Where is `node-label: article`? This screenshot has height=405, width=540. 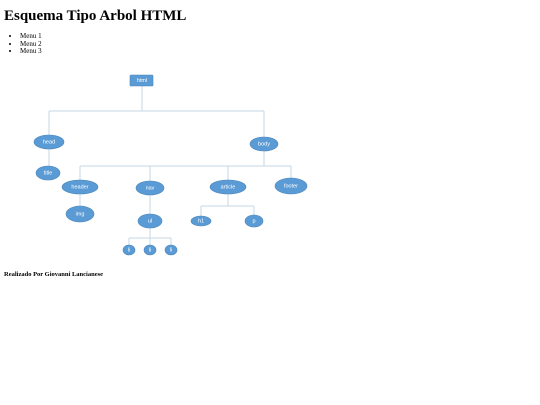 node-label: article is located at coordinates (228, 187).